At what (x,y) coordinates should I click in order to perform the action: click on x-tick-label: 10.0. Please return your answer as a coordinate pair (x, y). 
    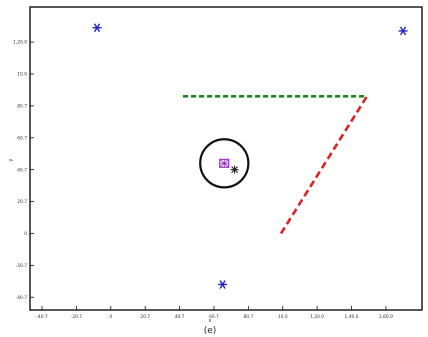
    Looking at the image, I should click on (283, 317).